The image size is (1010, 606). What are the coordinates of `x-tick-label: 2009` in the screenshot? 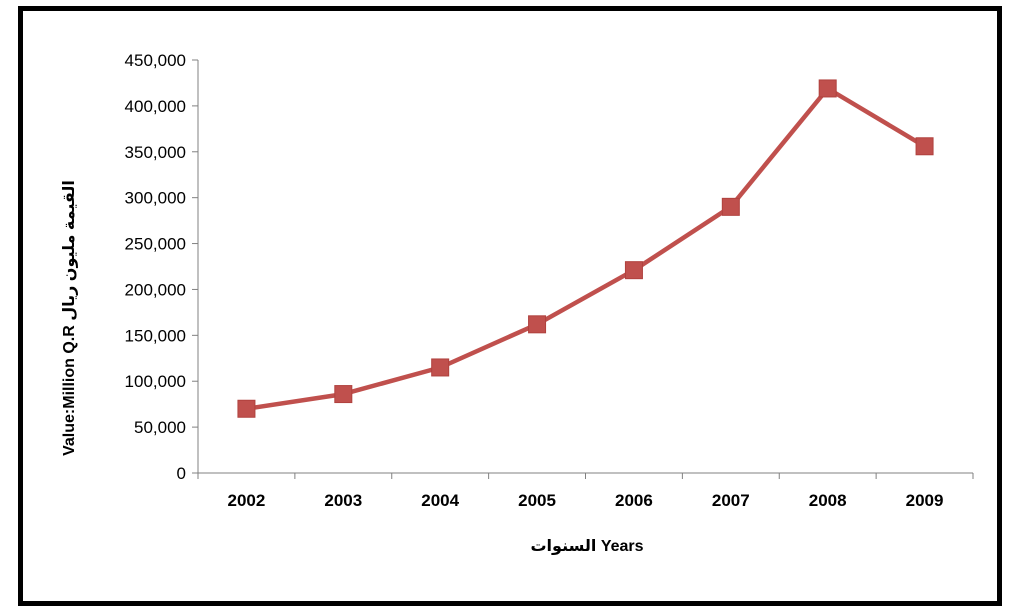 It's located at (925, 500).